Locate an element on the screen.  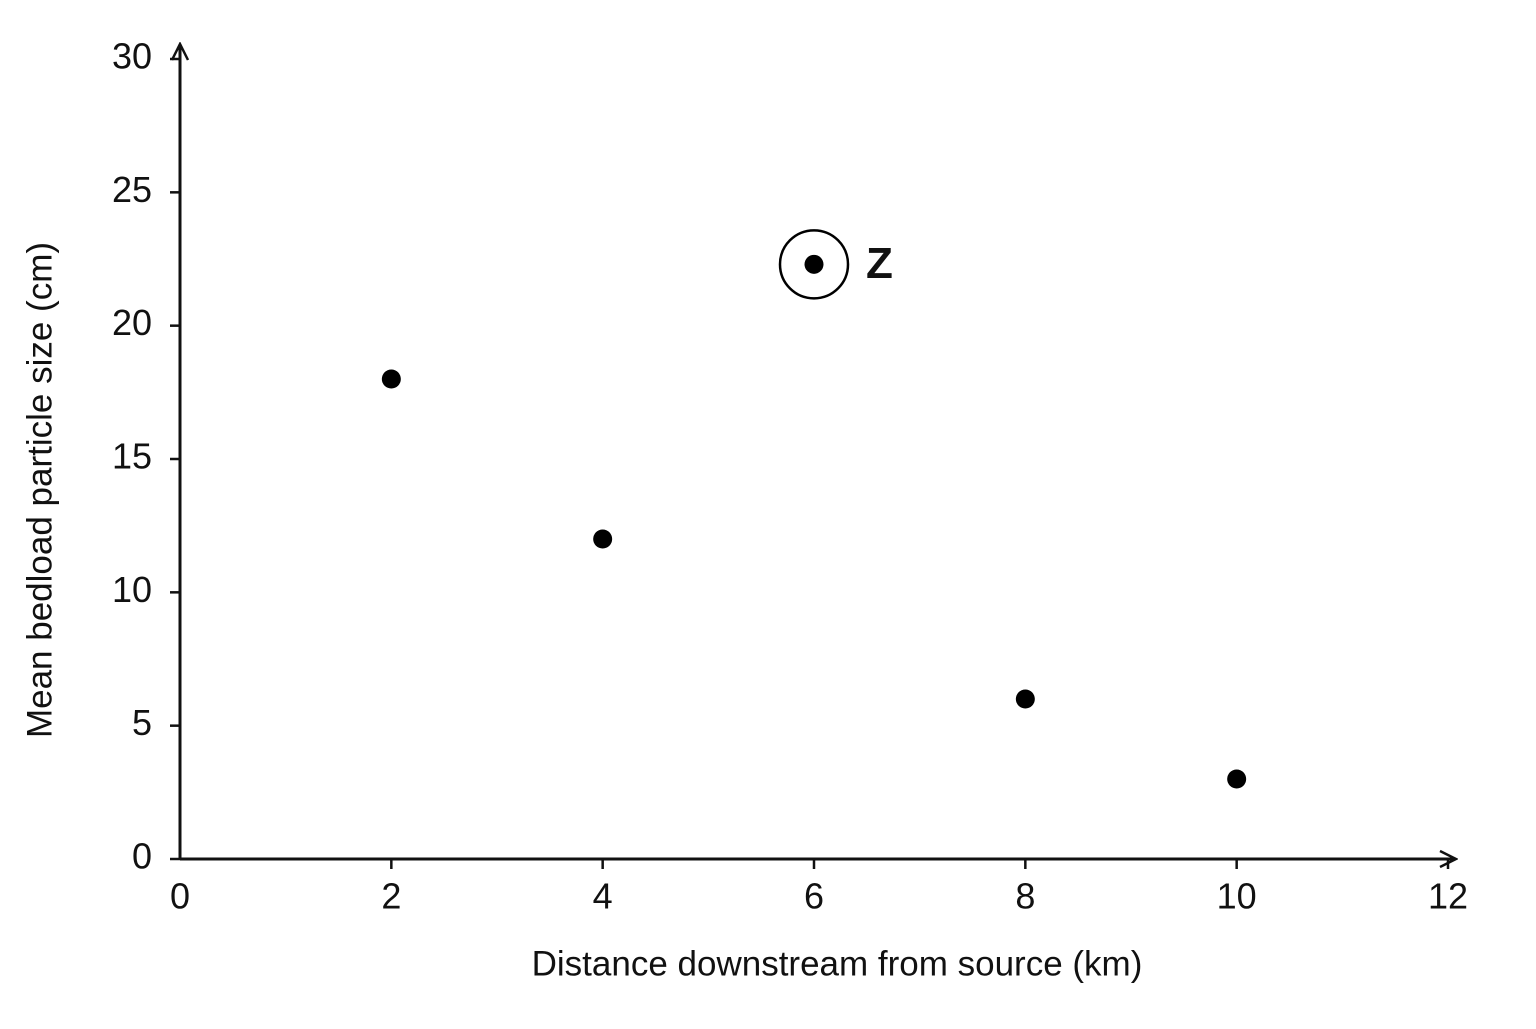
highlight-ring is located at coordinates (814, 264).